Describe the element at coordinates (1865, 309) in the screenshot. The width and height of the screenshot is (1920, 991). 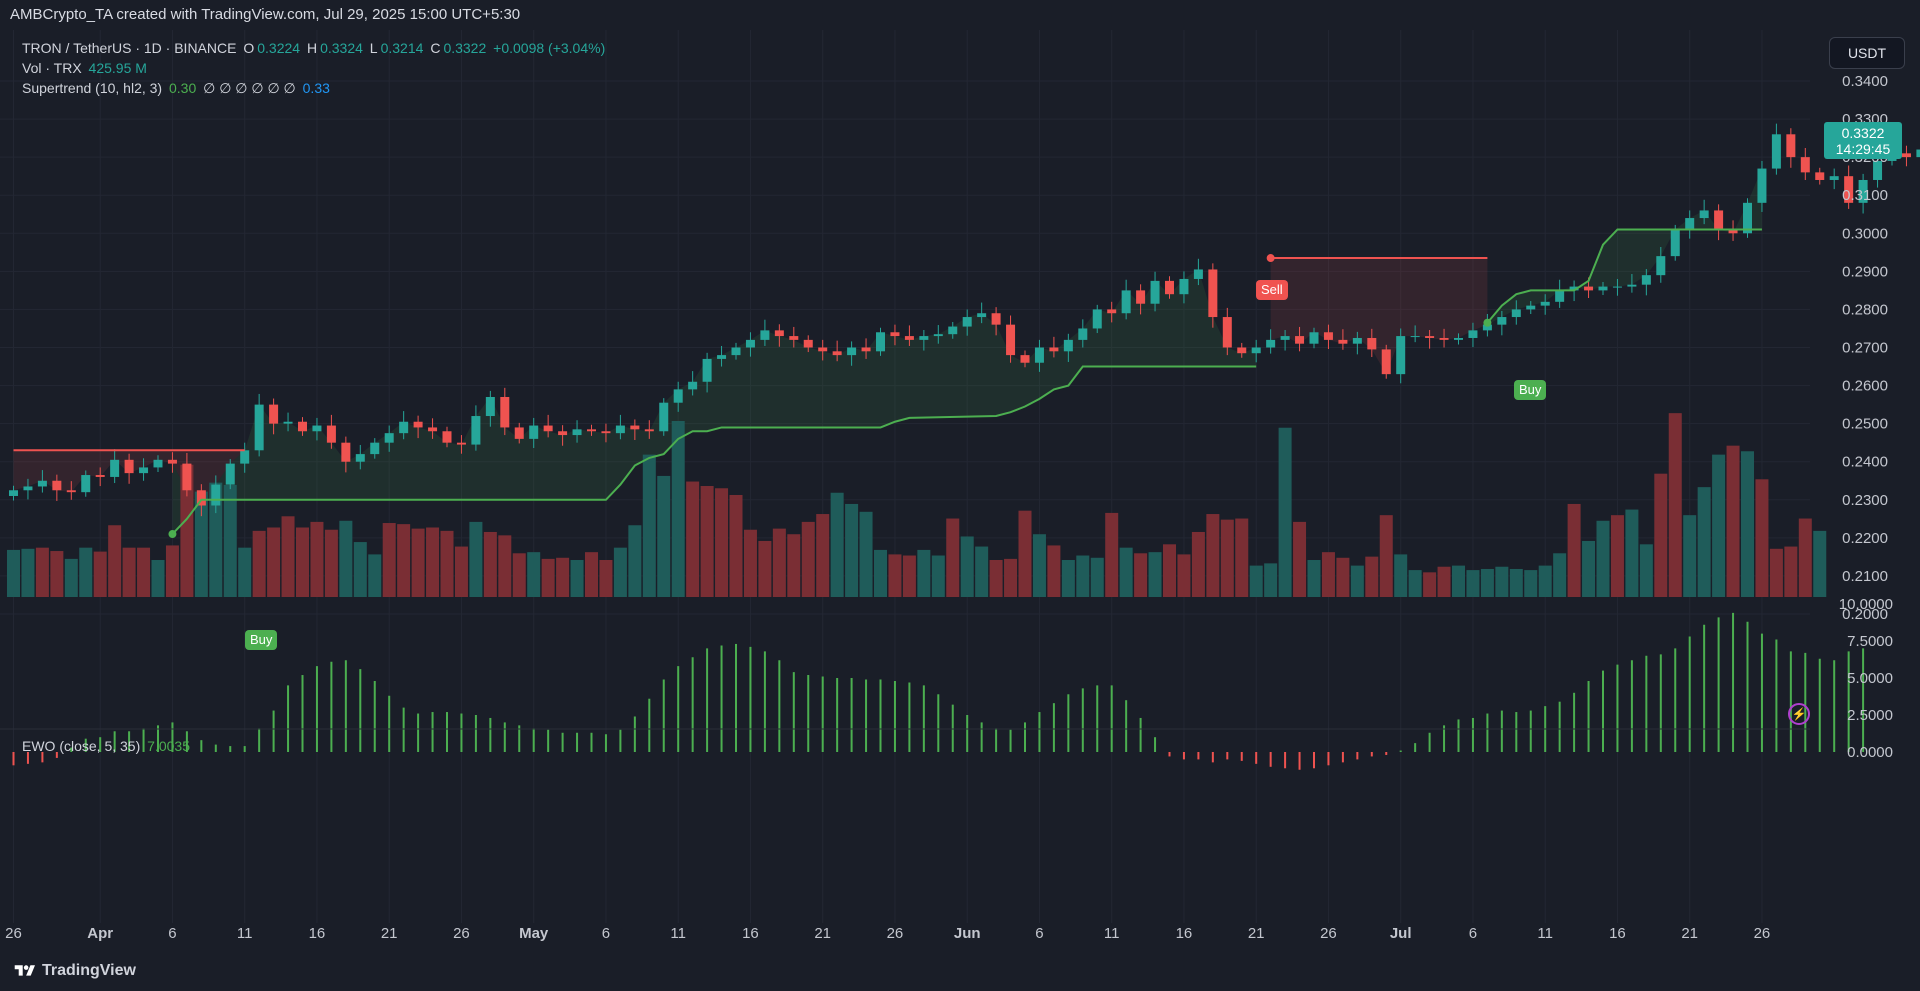
I see `price-tick-label: 0.2800` at that location.